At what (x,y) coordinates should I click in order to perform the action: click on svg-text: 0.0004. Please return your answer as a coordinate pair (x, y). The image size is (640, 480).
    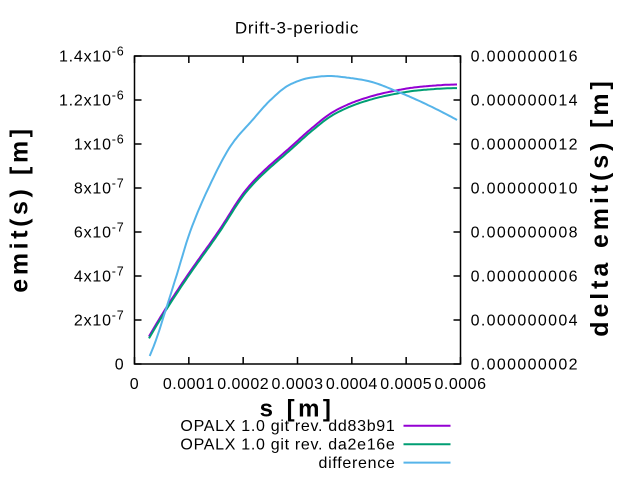
    Looking at the image, I should click on (352, 384).